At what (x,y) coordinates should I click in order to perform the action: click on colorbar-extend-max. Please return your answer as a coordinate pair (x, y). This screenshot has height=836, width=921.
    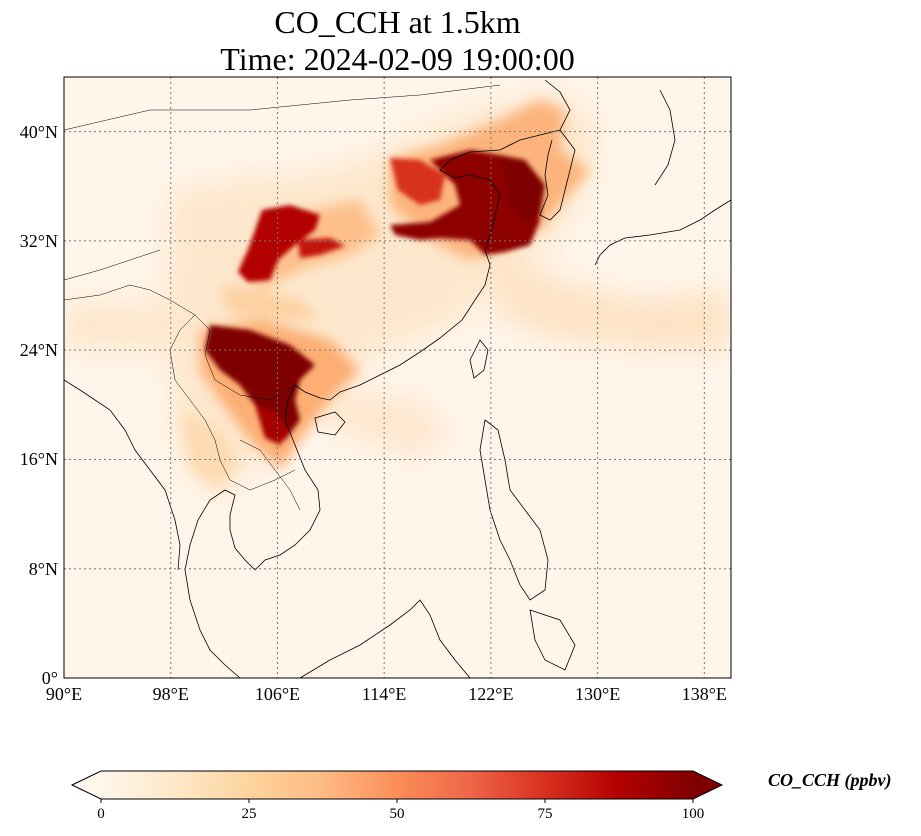
    Looking at the image, I should click on (707, 785).